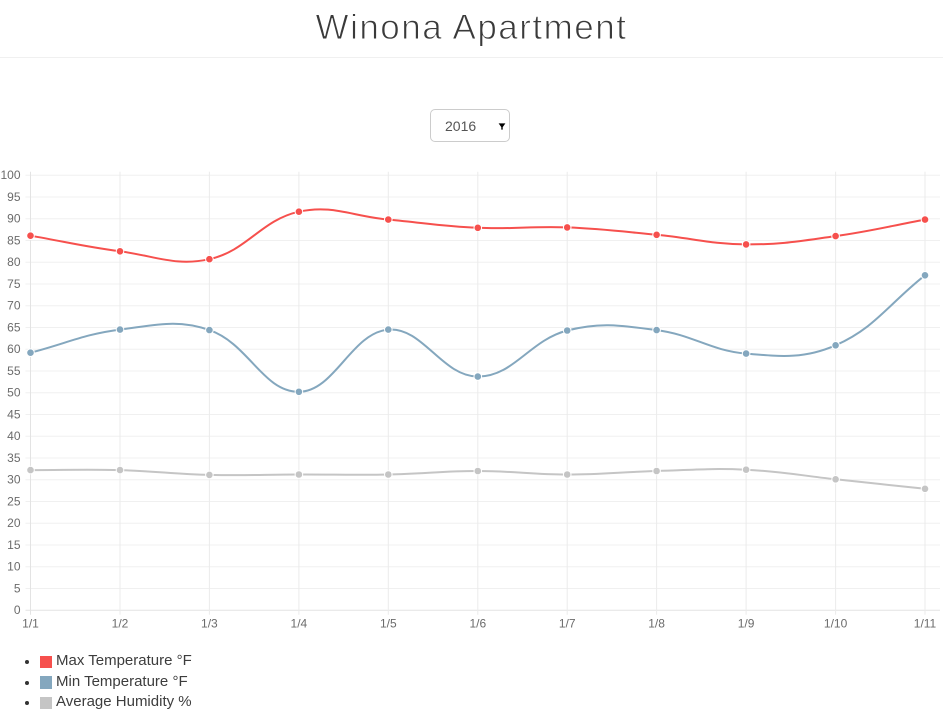 The width and height of the screenshot is (943, 711). Describe the element at coordinates (14, 480) in the screenshot. I see `svg-text: 30` at that location.